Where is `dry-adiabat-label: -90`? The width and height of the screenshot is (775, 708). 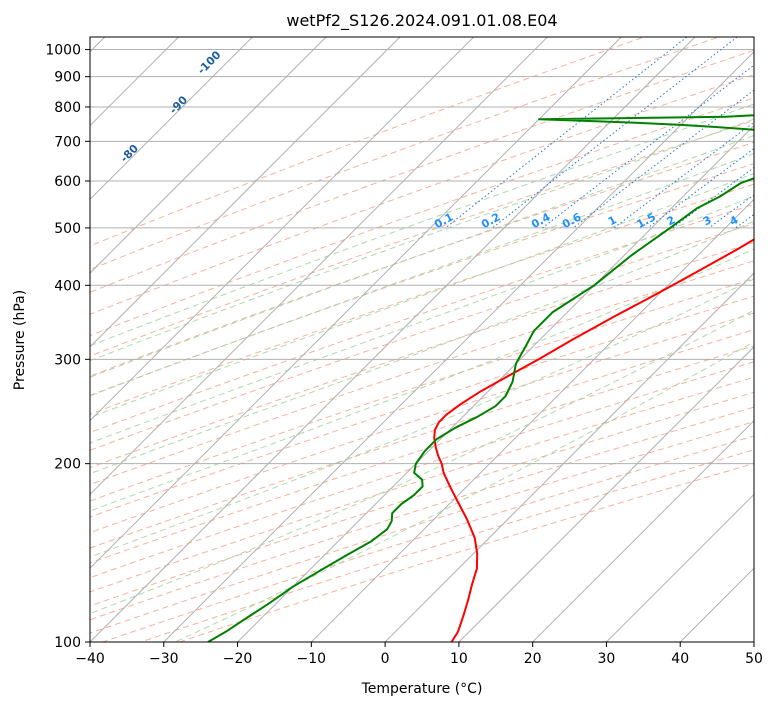 dry-adiabat-label: -90 is located at coordinates (178, 104).